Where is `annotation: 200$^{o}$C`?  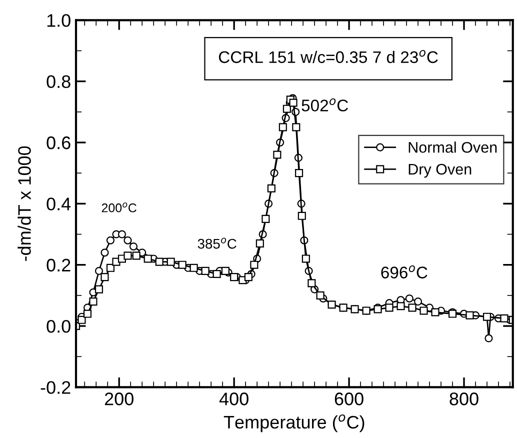
annotation: 200$^{o}$C is located at coordinates (119, 207).